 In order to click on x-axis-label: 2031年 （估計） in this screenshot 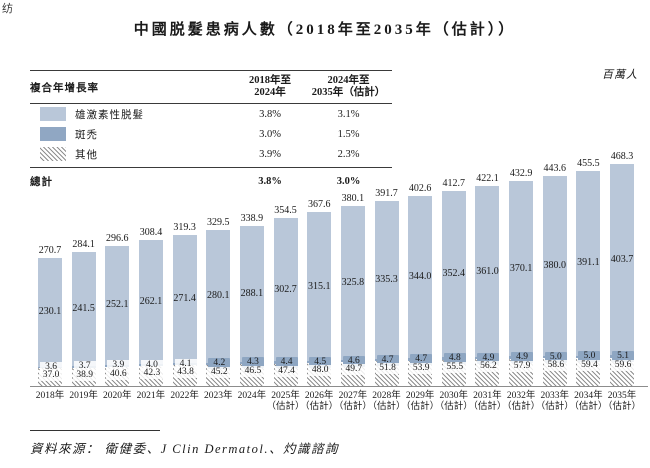, I will do `click(487, 402)`.